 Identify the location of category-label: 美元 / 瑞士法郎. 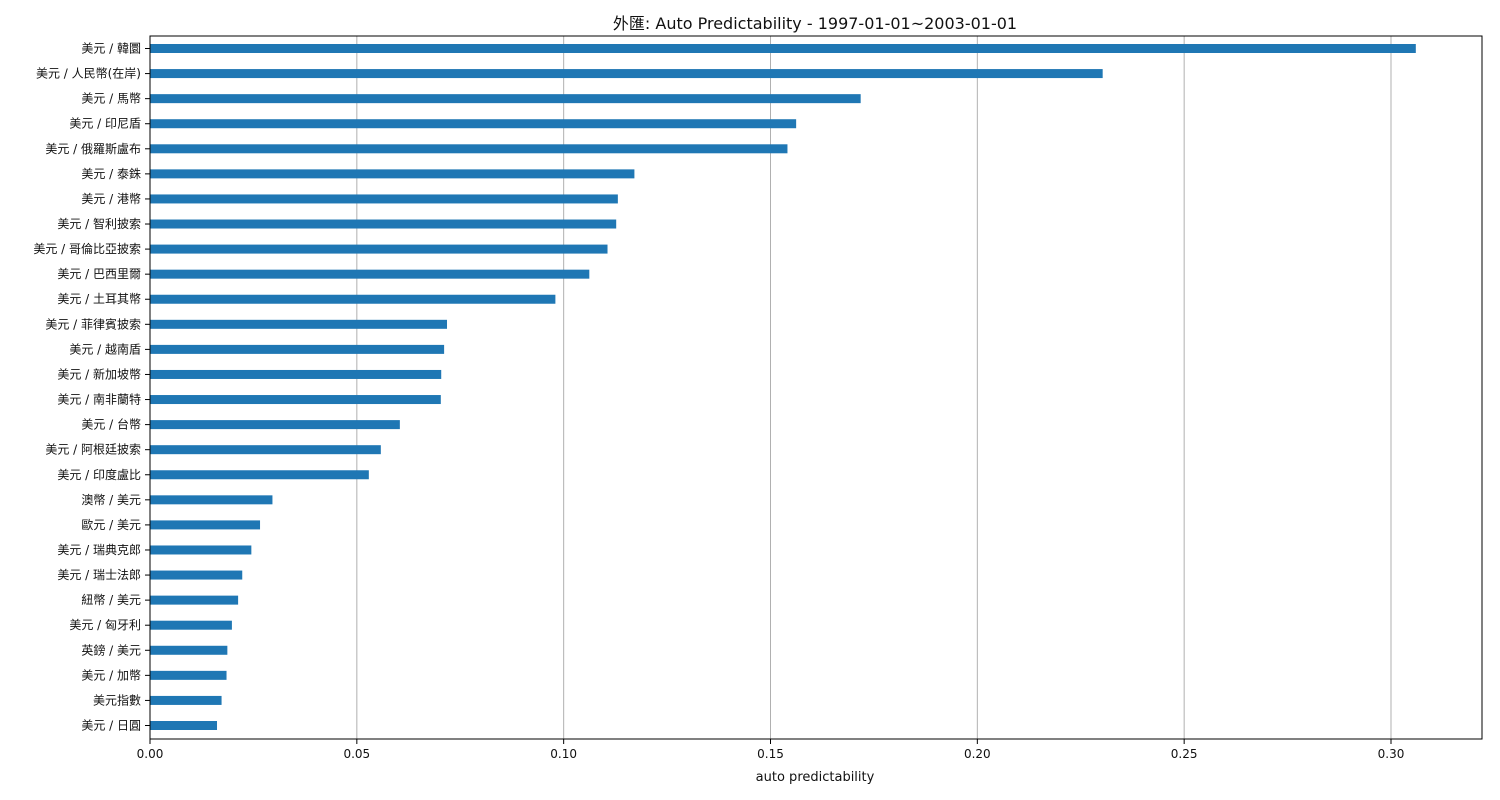
(99, 575).